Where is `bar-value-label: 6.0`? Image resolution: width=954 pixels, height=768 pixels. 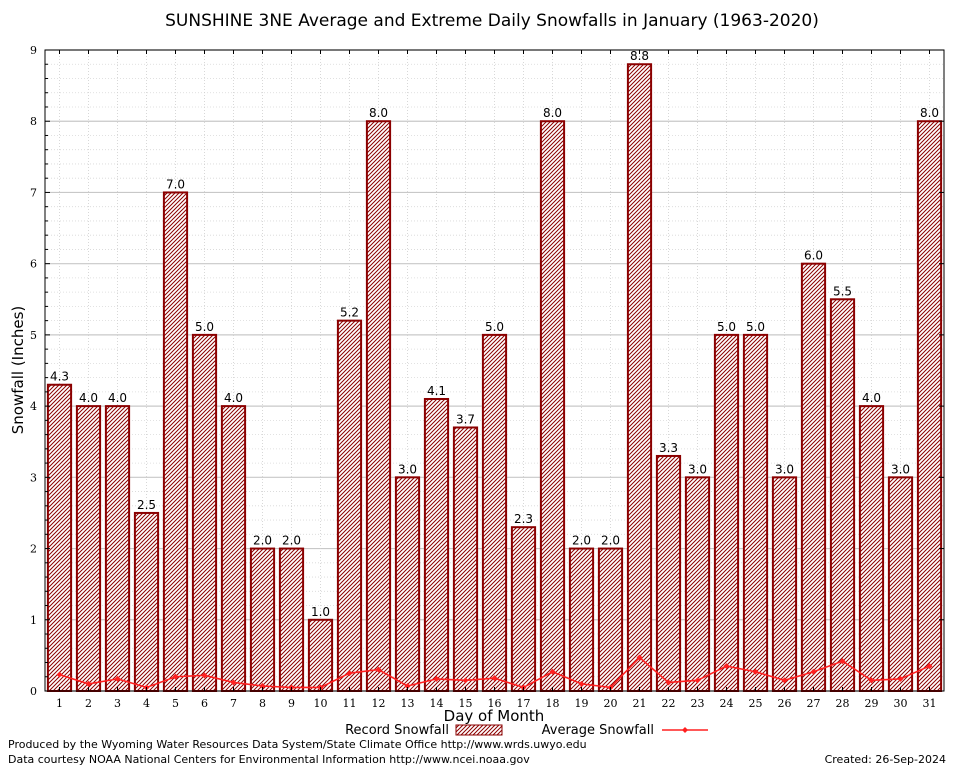 bar-value-label: 6.0 is located at coordinates (813, 256).